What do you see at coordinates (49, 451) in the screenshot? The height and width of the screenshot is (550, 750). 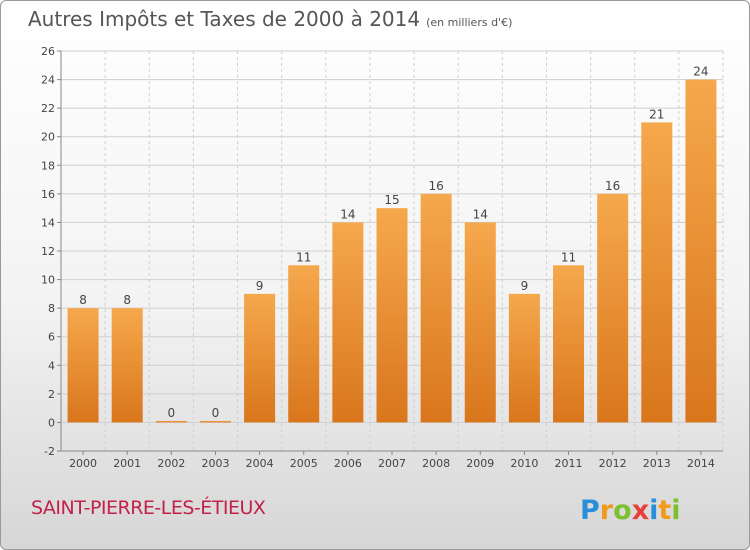 I see `y-tick-label: -2` at bounding box center [49, 451].